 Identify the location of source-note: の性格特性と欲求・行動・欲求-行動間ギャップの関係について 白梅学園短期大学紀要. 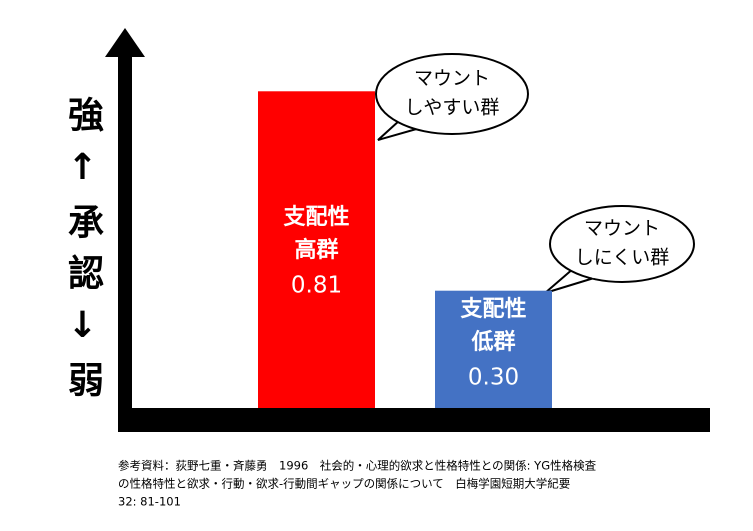
(344, 484).